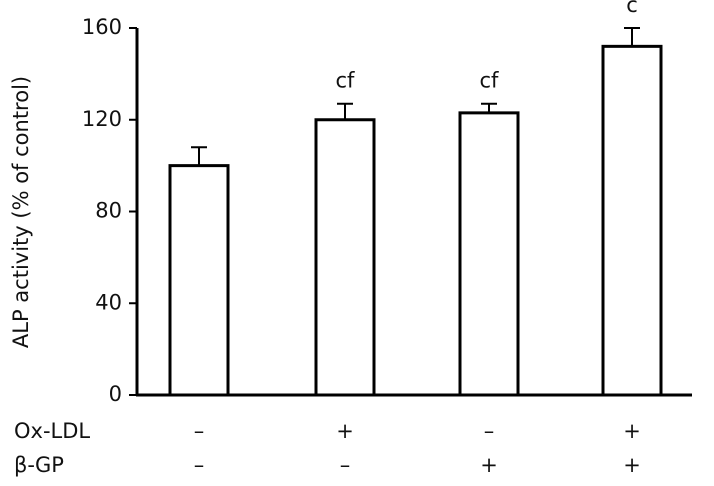 This screenshot has height=486, width=714. Describe the element at coordinates (632, 8) in the screenshot. I see `annotation: c` at that location.